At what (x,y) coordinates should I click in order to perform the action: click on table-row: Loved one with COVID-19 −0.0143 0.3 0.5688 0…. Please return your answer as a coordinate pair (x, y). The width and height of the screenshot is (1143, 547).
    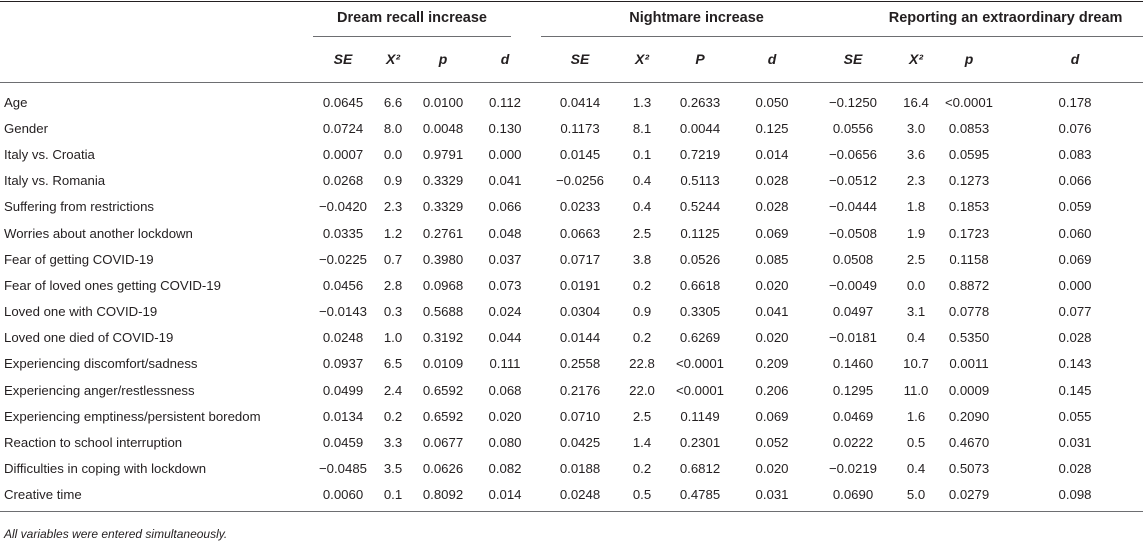
    Looking at the image, I should click on (571, 312).